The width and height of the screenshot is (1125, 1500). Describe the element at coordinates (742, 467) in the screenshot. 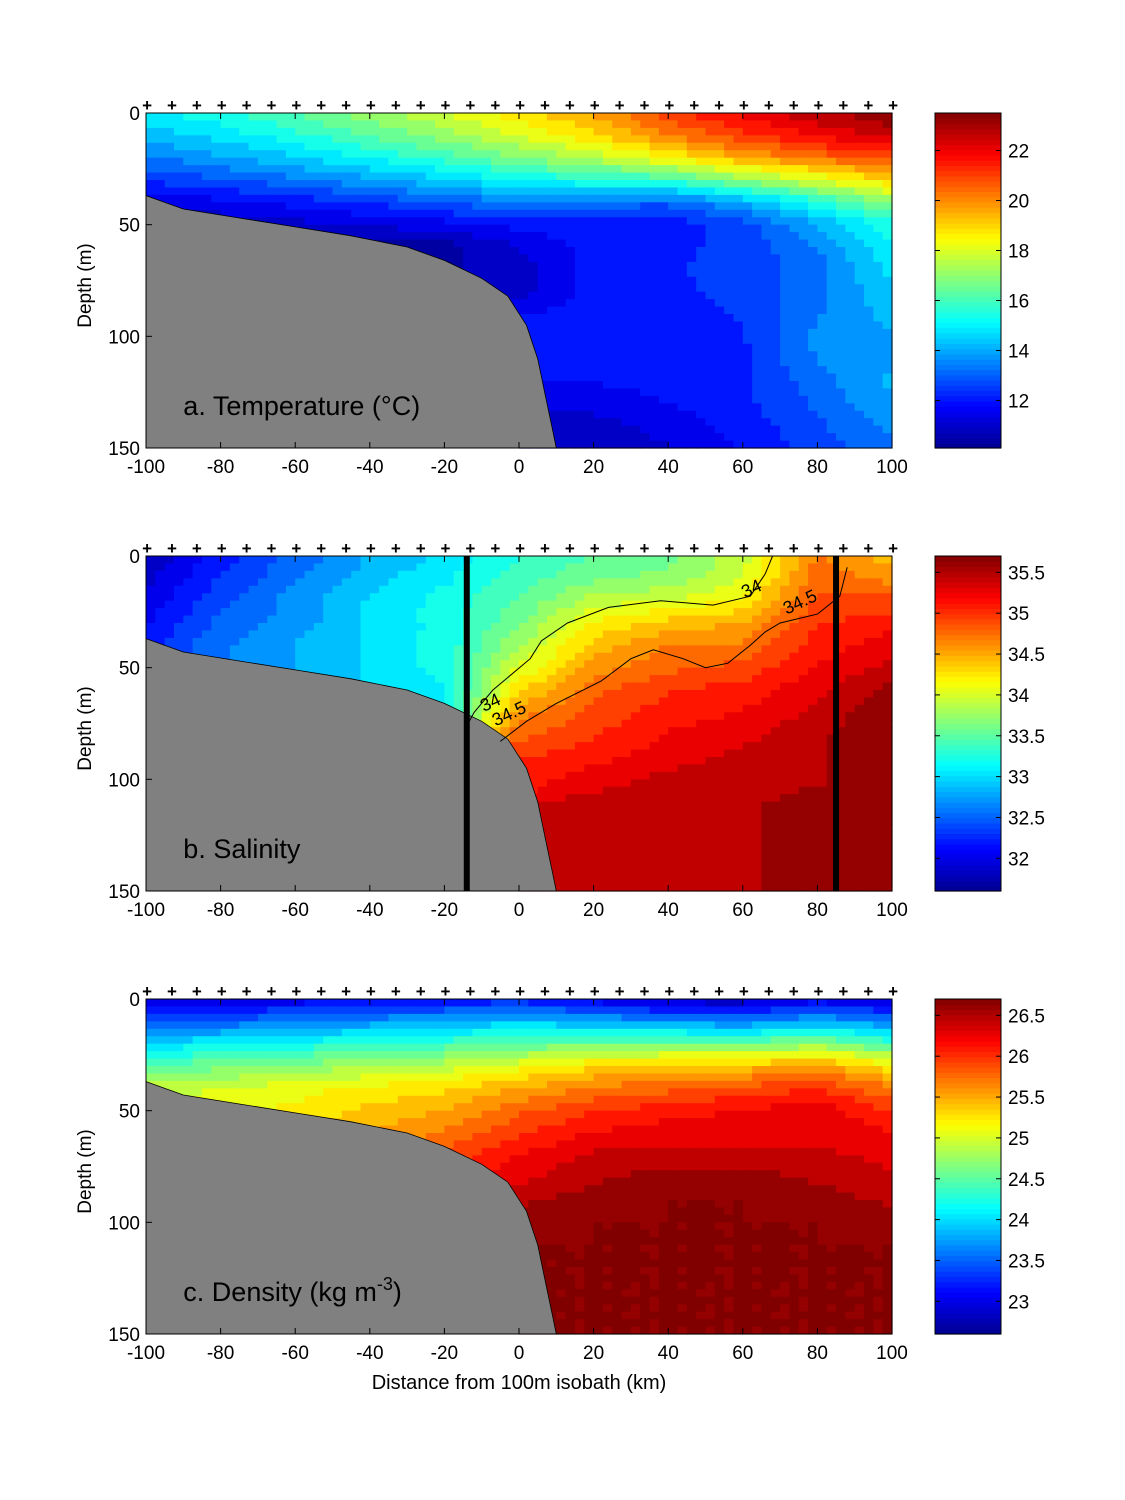

I see `x-tick-label: 60` at that location.